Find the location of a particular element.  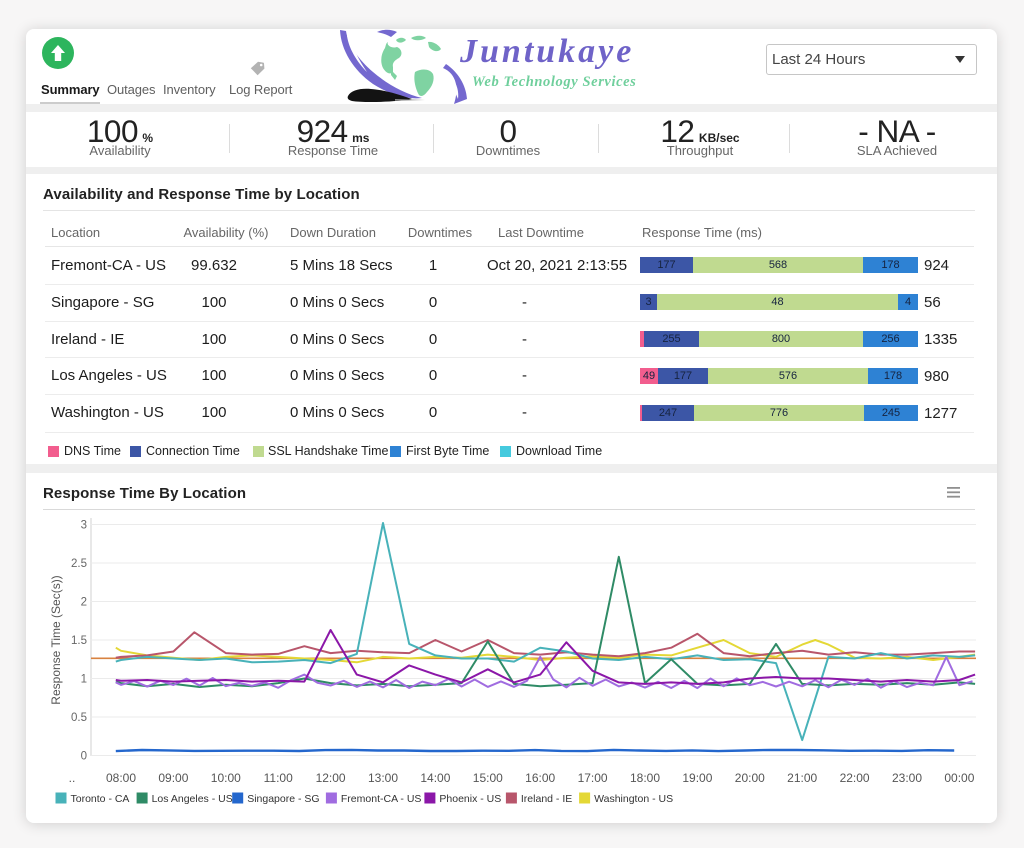

svg-text: Washington - US is located at coordinates (633, 799).